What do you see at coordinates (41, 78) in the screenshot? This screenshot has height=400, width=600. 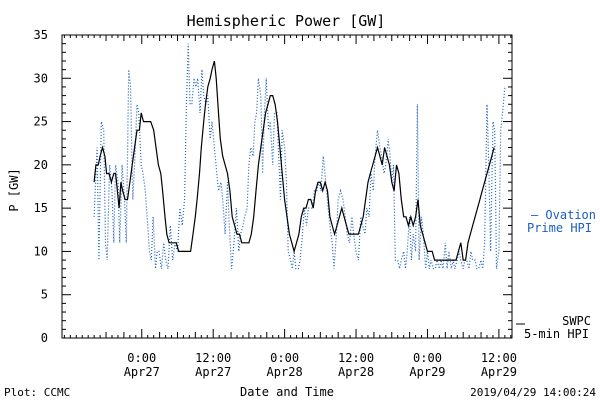 I see `y-tick-label: 30` at bounding box center [41, 78].